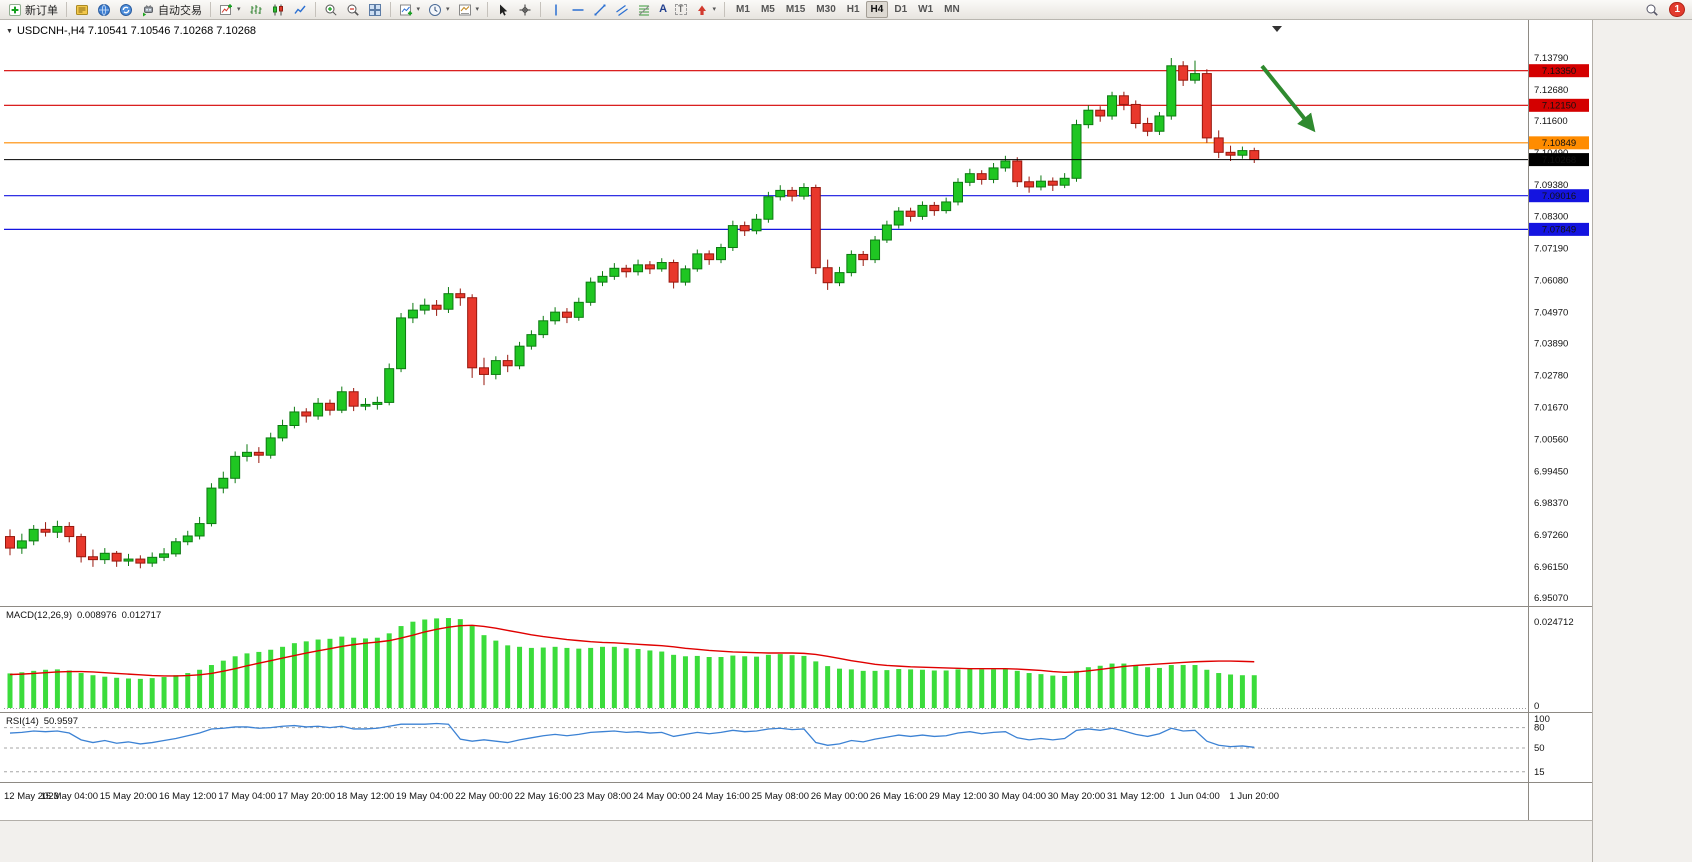  What do you see at coordinates (1017, 796) in the screenshot?
I see `time-axis-label: 30 May 04:00` at bounding box center [1017, 796].